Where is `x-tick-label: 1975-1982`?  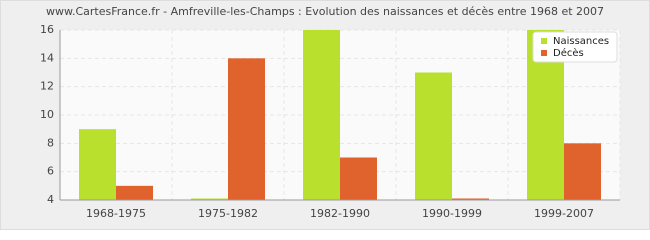
x-tick-label: 1975-1982 is located at coordinates (228, 213).